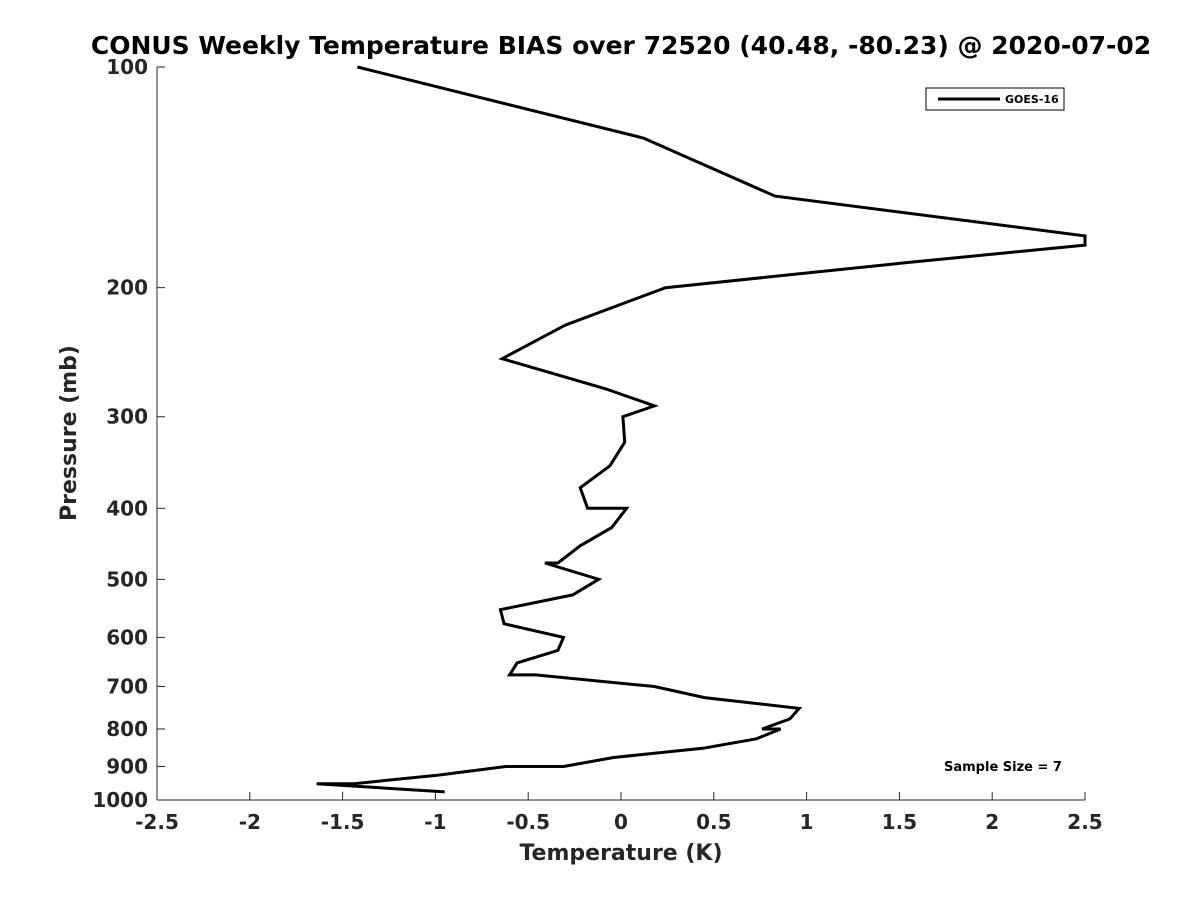 The height and width of the screenshot is (900, 1200). What do you see at coordinates (250, 822) in the screenshot?
I see `x-tick-label: -2` at bounding box center [250, 822].